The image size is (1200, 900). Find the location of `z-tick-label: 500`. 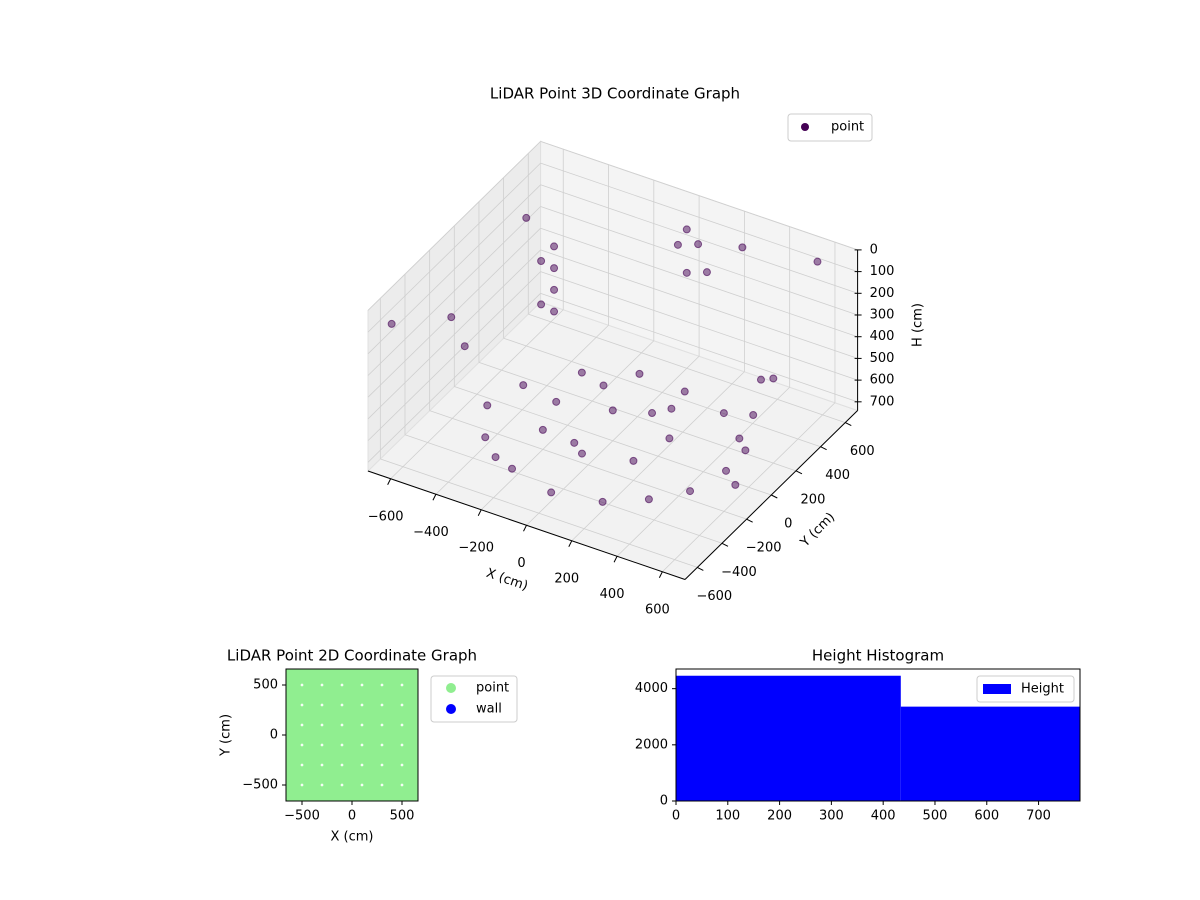

z-tick-label: 500 is located at coordinates (882, 358).